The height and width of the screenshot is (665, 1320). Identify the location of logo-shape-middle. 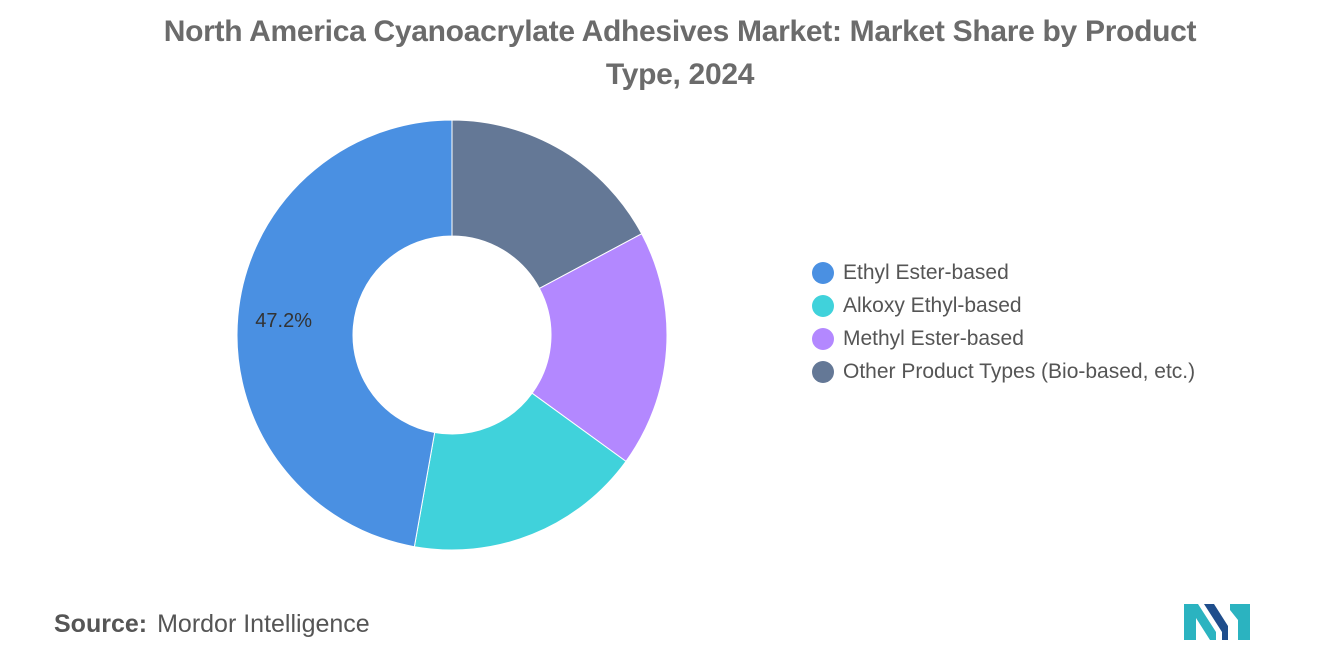
(1216, 622).